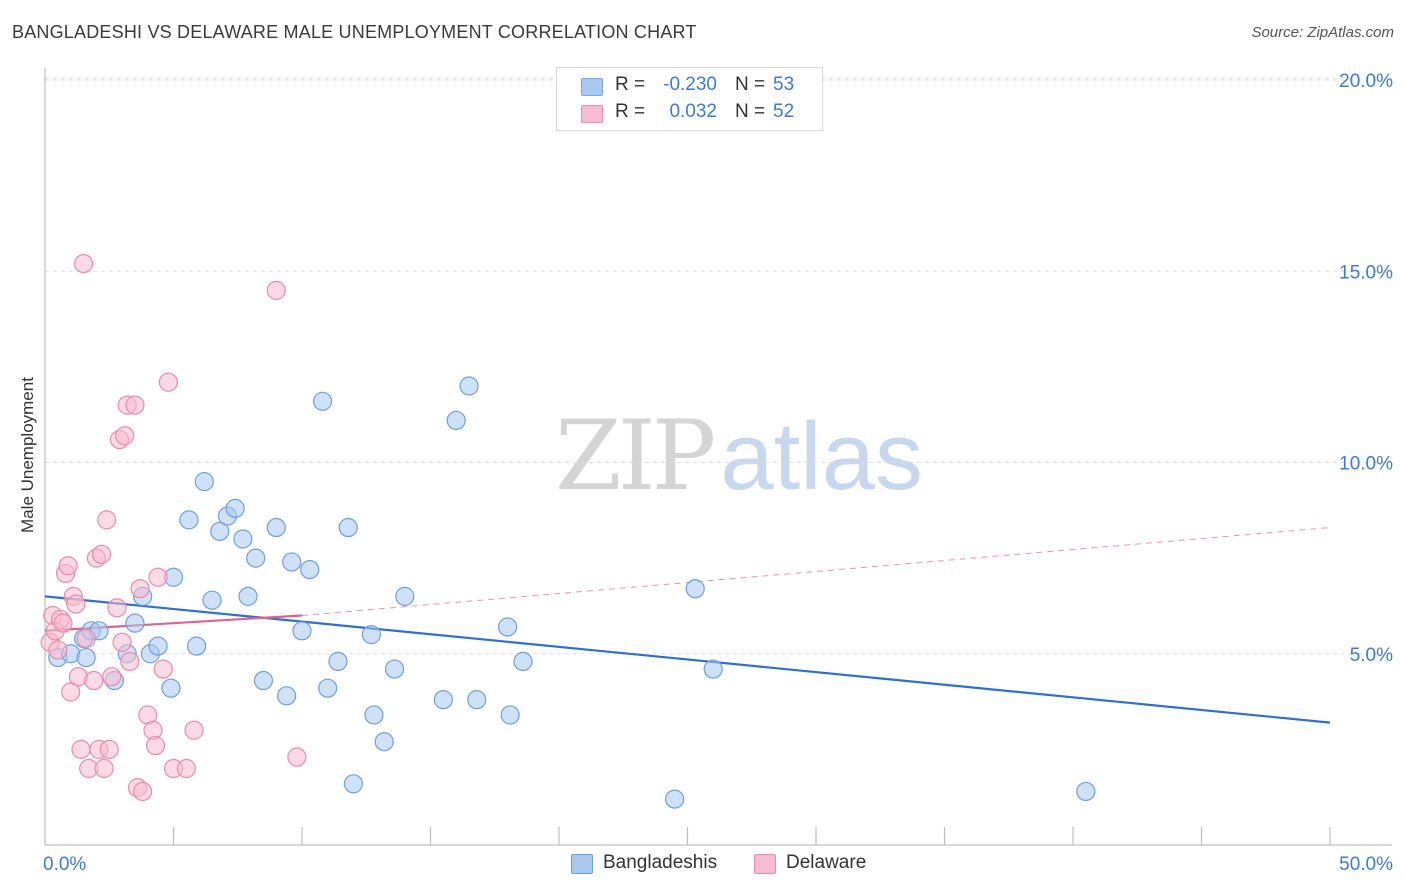 The image size is (1406, 892). Describe the element at coordinates (826, 862) in the screenshot. I see `legend-label-delaware: Delaware` at that location.